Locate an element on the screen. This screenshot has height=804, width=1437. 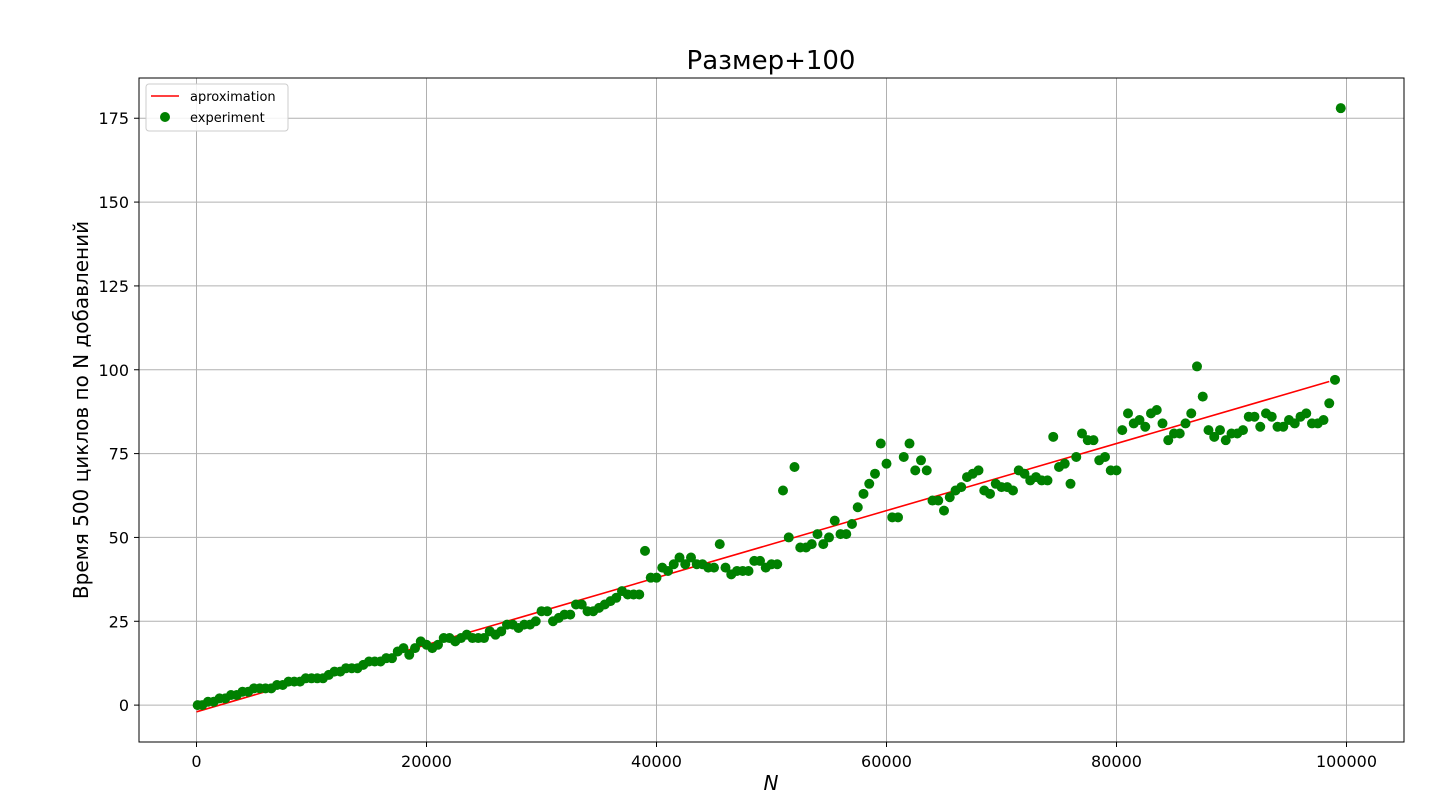
legend-label-aproximation: aproximation is located at coordinates (233, 97).